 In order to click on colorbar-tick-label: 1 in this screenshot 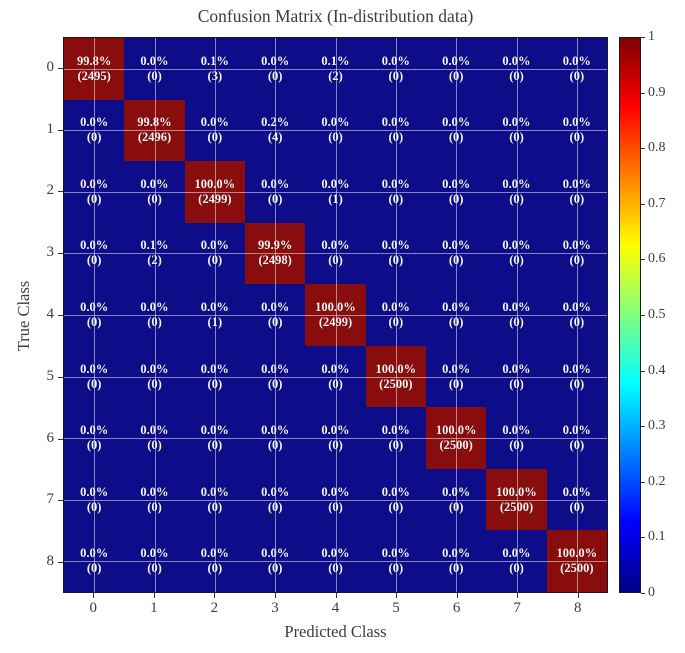, I will do `click(651, 36)`.